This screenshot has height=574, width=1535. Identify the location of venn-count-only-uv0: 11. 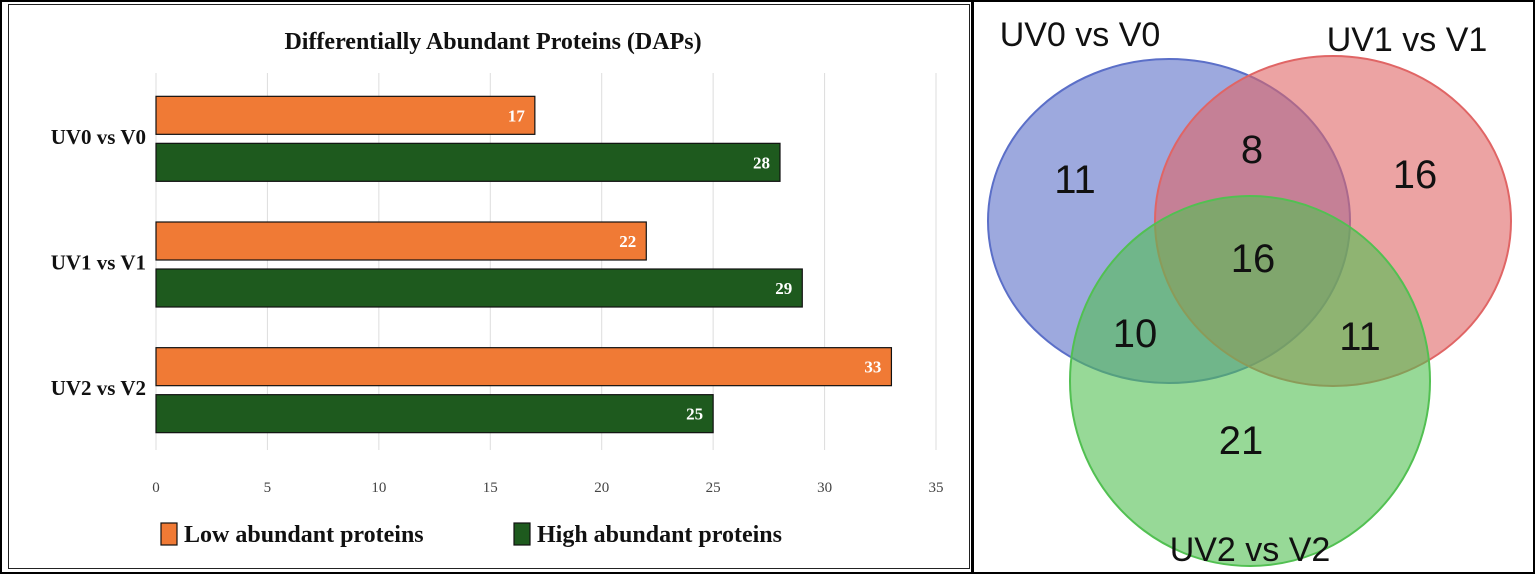
(1075, 180).